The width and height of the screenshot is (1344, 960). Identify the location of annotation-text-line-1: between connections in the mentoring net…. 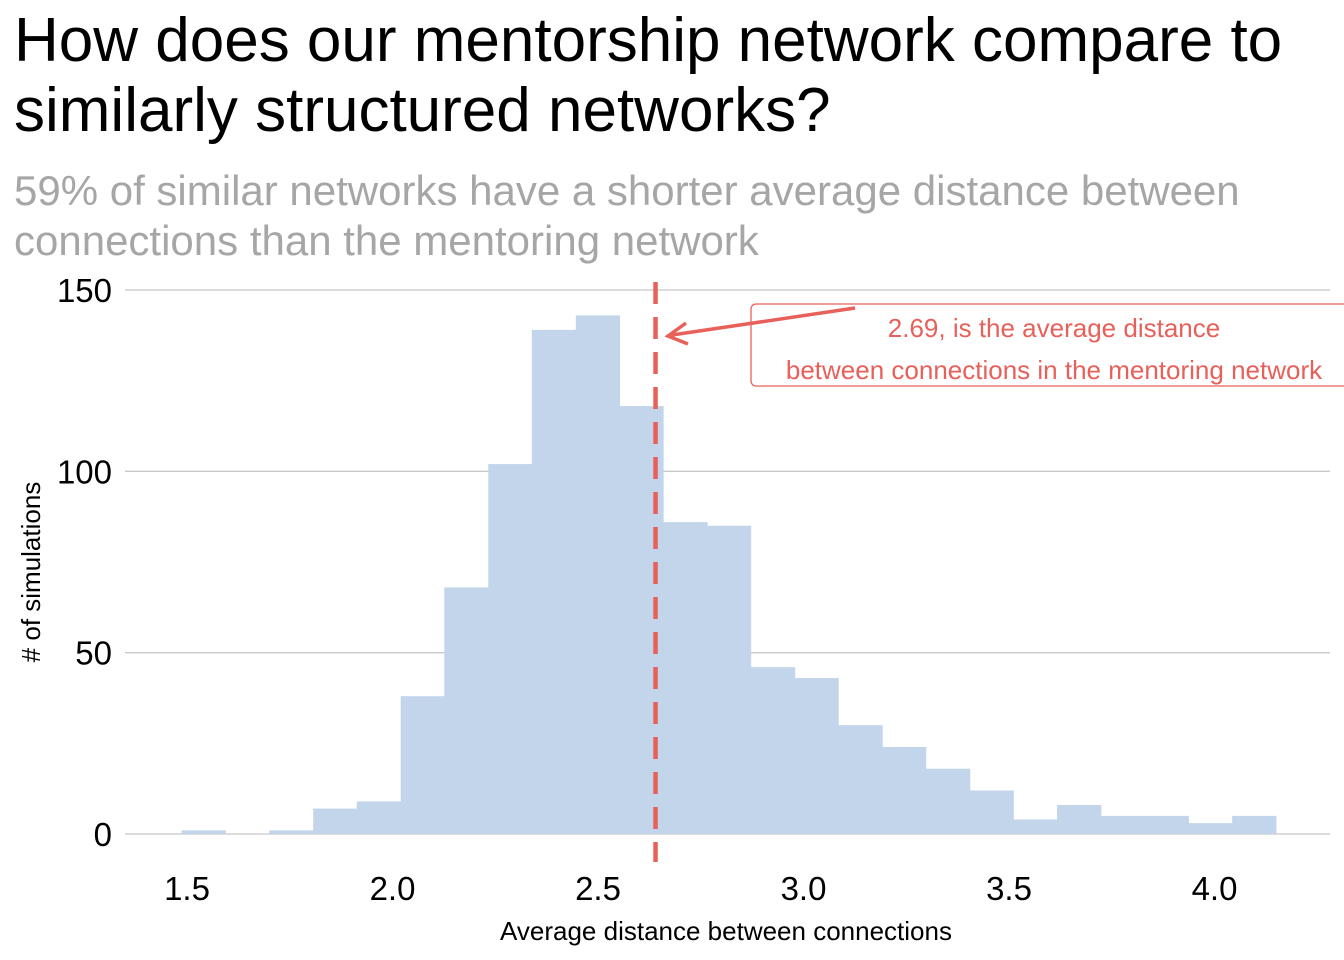
(1054, 370).